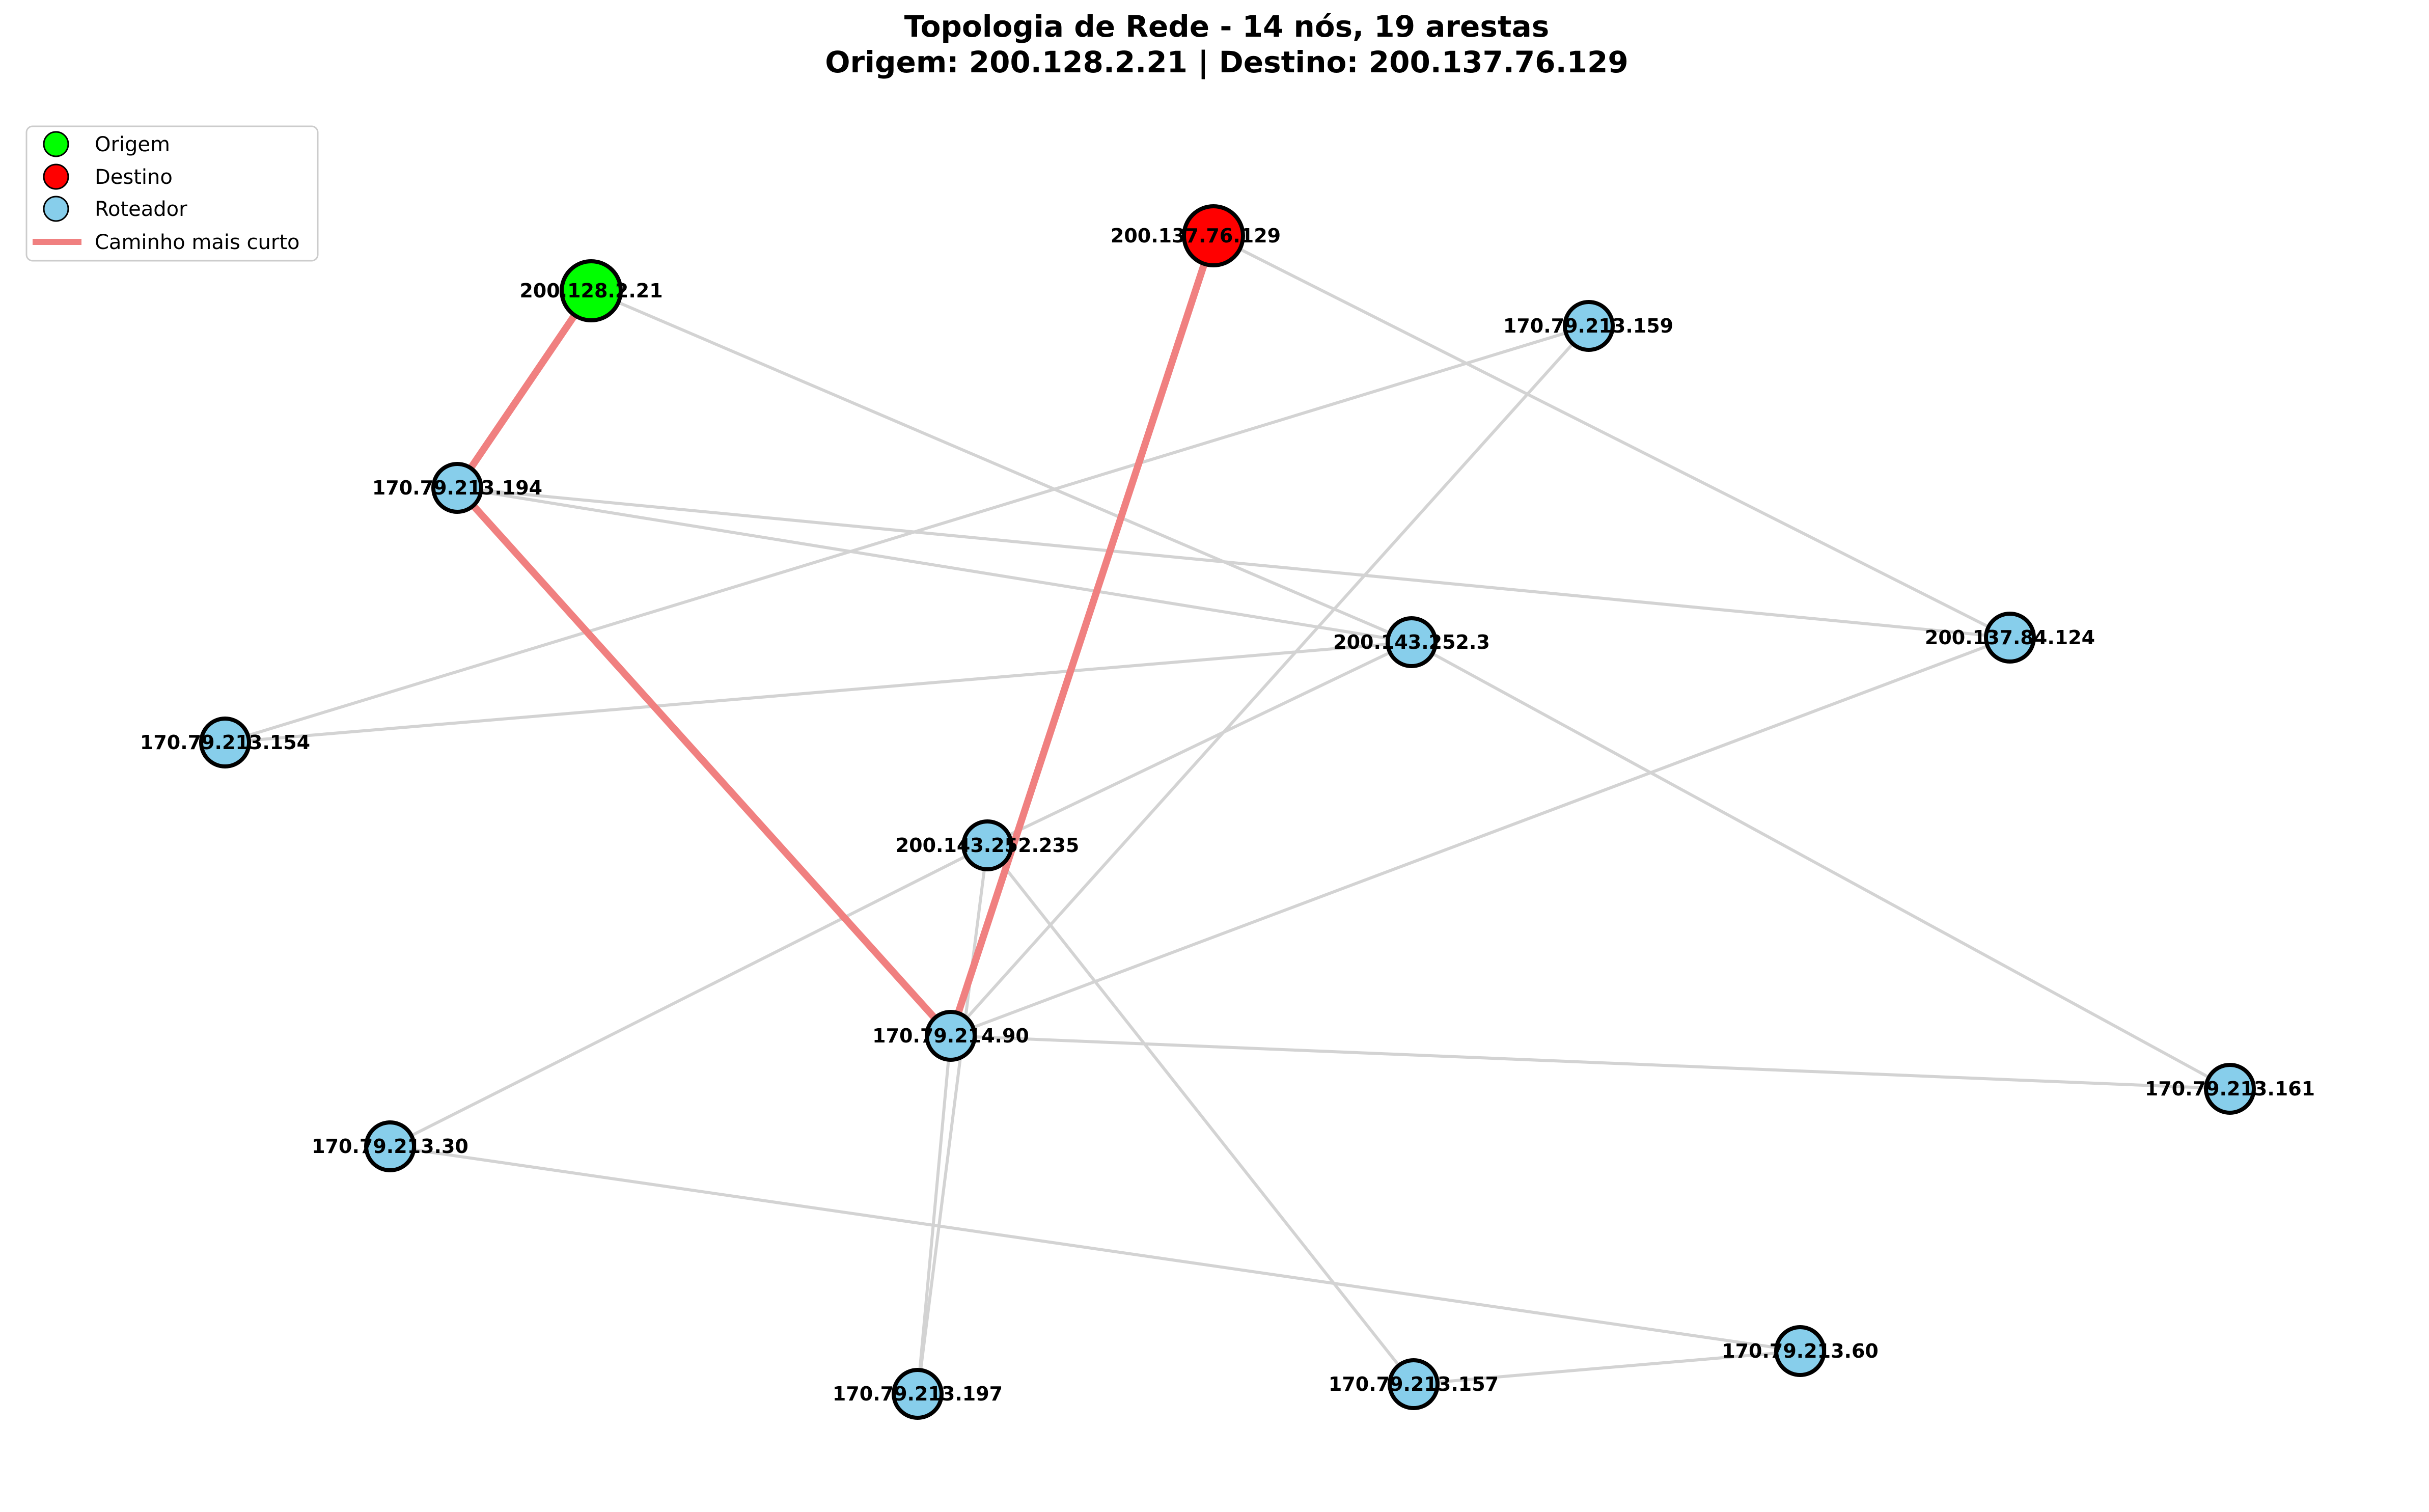 The image size is (2429, 1512). What do you see at coordinates (934, 1214) in the screenshot?
I see `edge-170-79-214-90--170-79-213-197` at bounding box center [934, 1214].